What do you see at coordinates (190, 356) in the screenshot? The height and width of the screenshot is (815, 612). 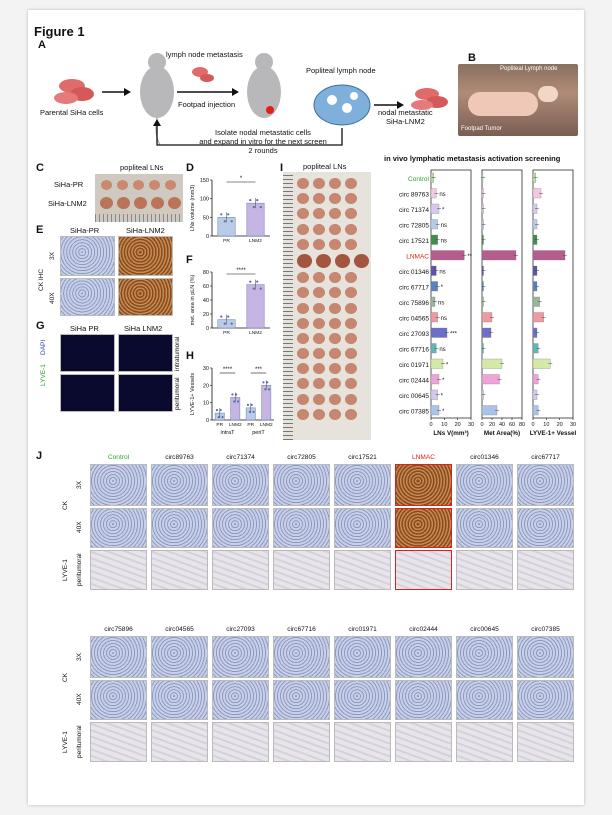 I see `panel-label-h: H` at bounding box center [190, 356].